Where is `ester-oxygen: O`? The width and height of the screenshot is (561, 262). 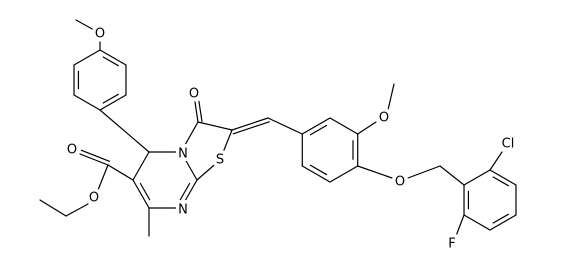 ester-oxygen: O is located at coordinates (94, 198).